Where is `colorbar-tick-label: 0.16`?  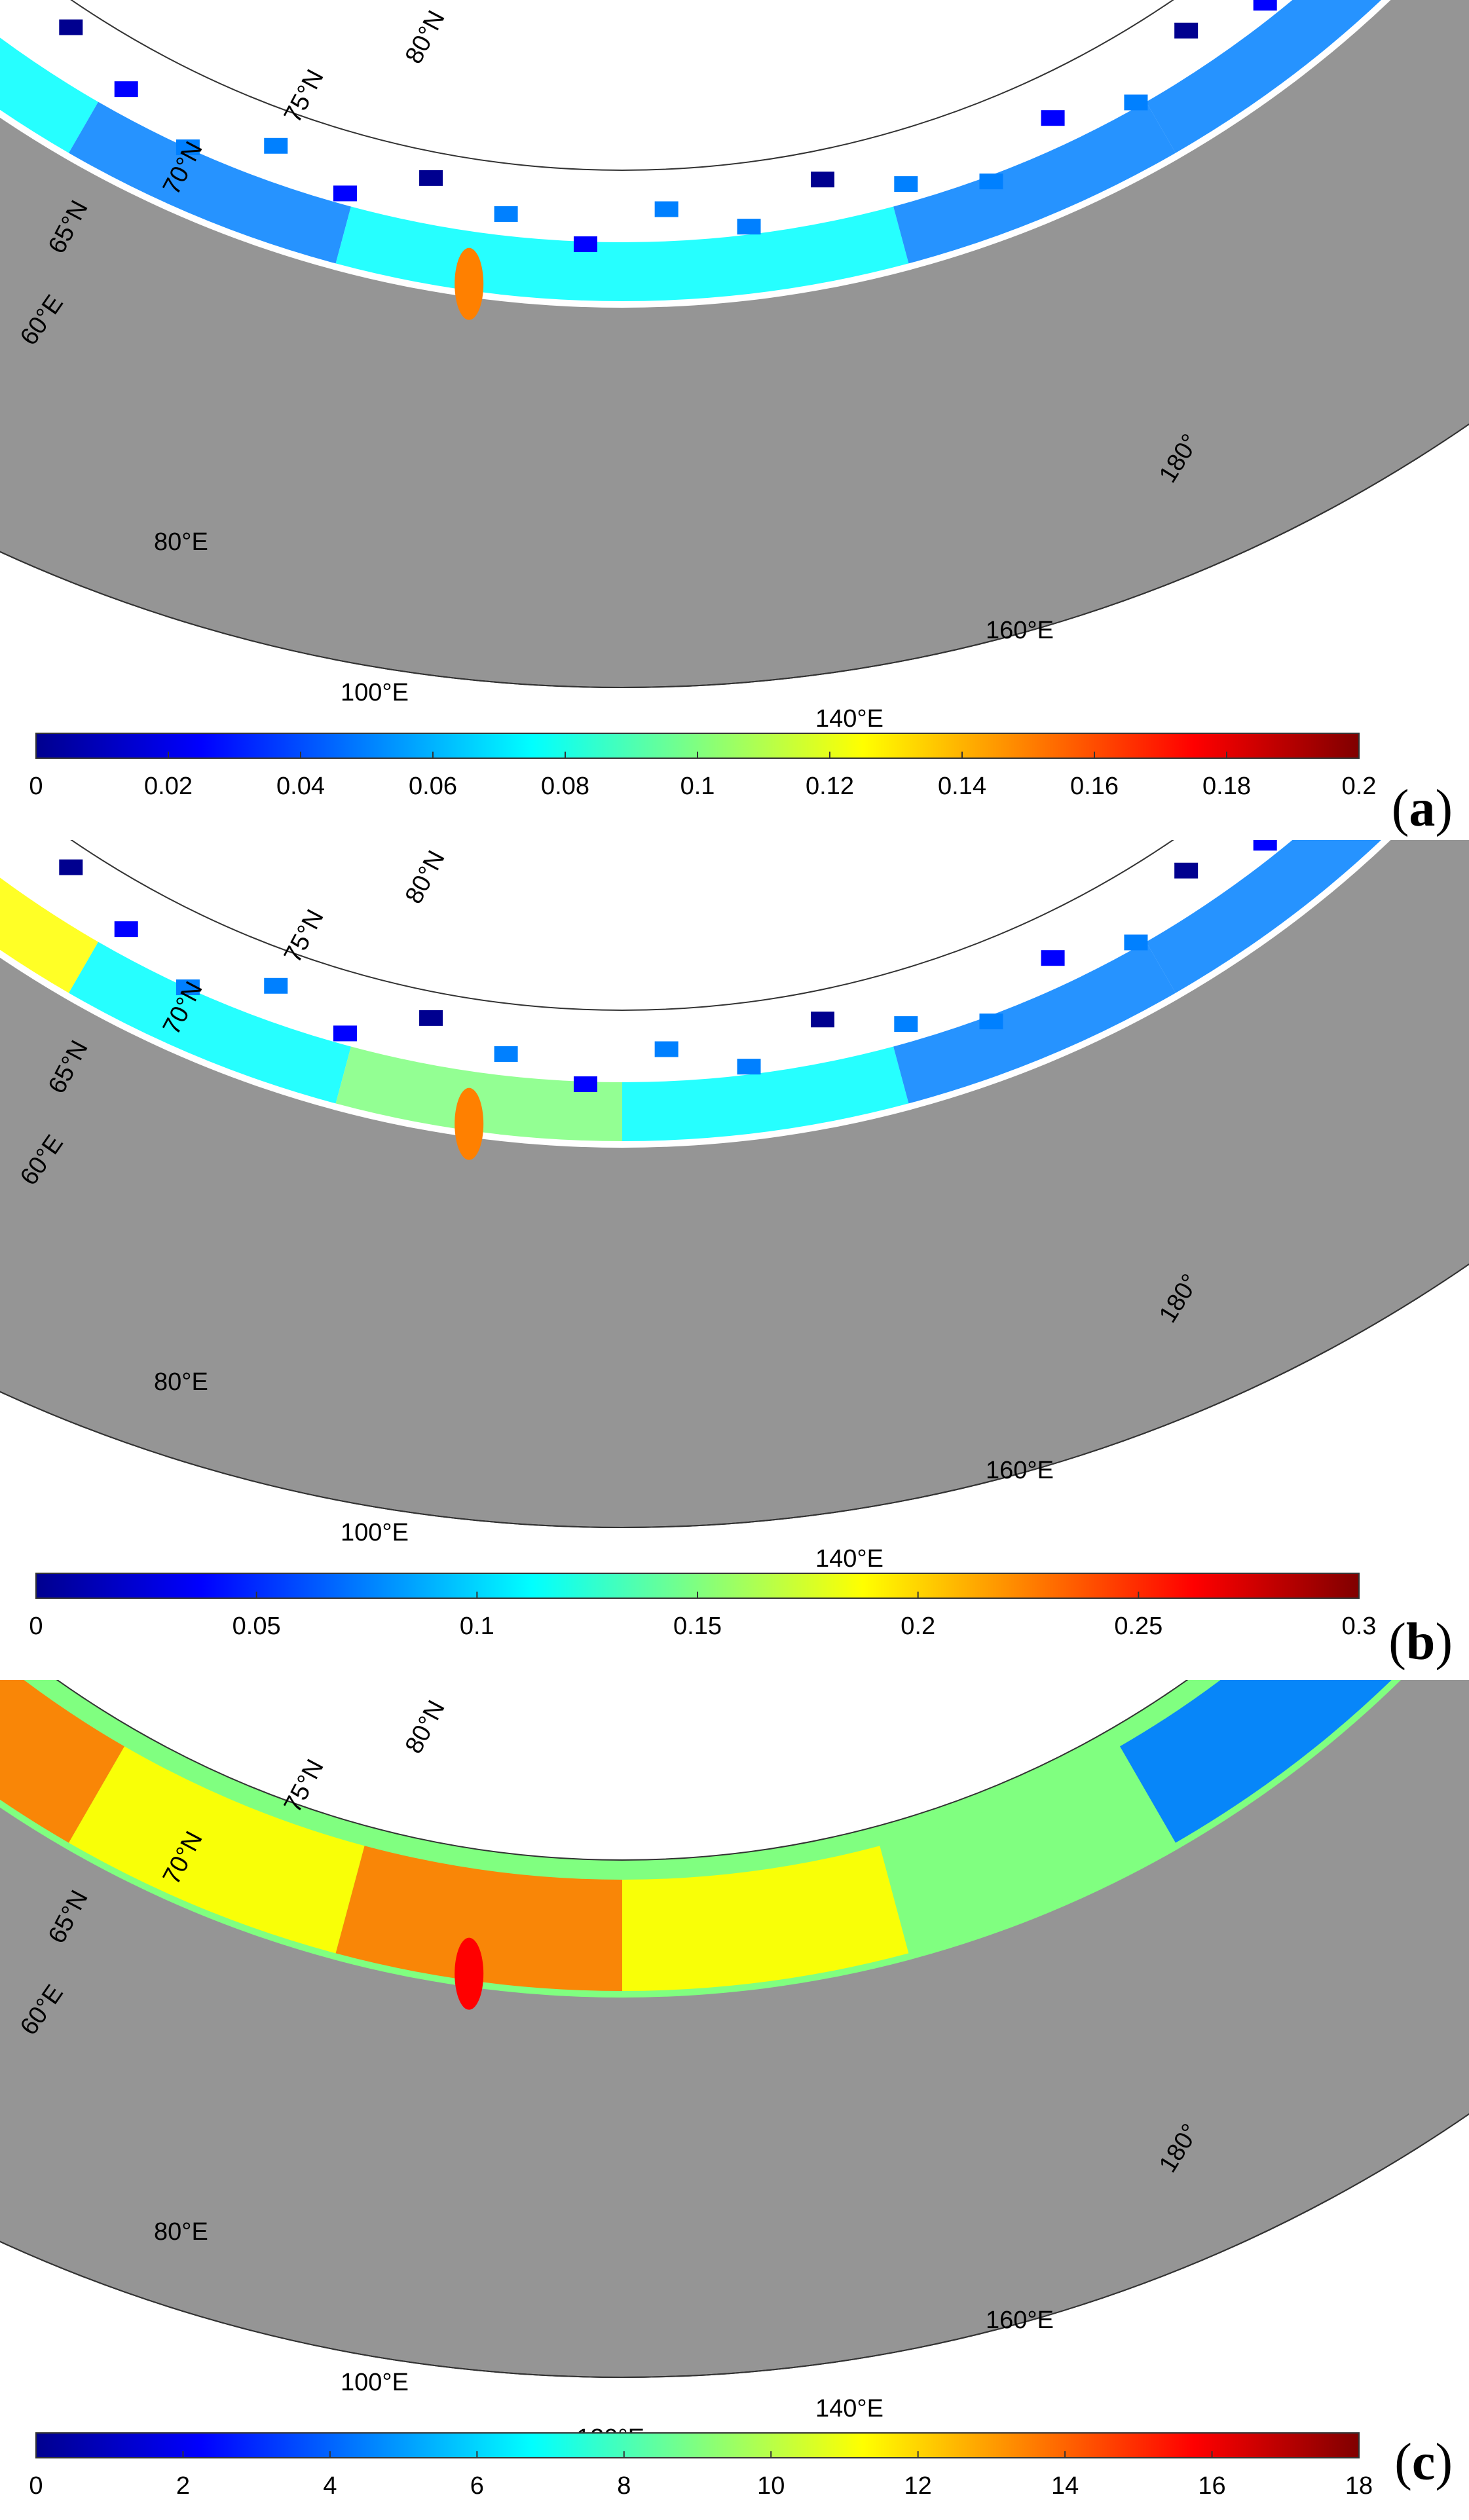 colorbar-tick-label: 0.16 is located at coordinates (1094, 786).